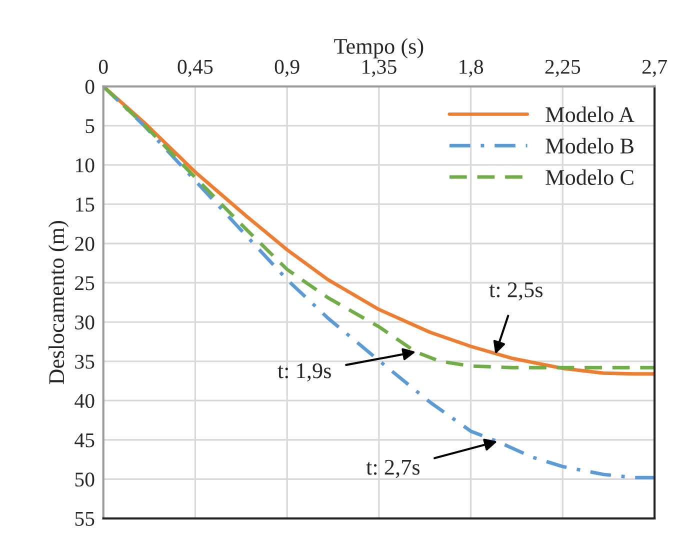 The image size is (689, 540). I want to click on y-tick-label: 10, so click(85, 165).